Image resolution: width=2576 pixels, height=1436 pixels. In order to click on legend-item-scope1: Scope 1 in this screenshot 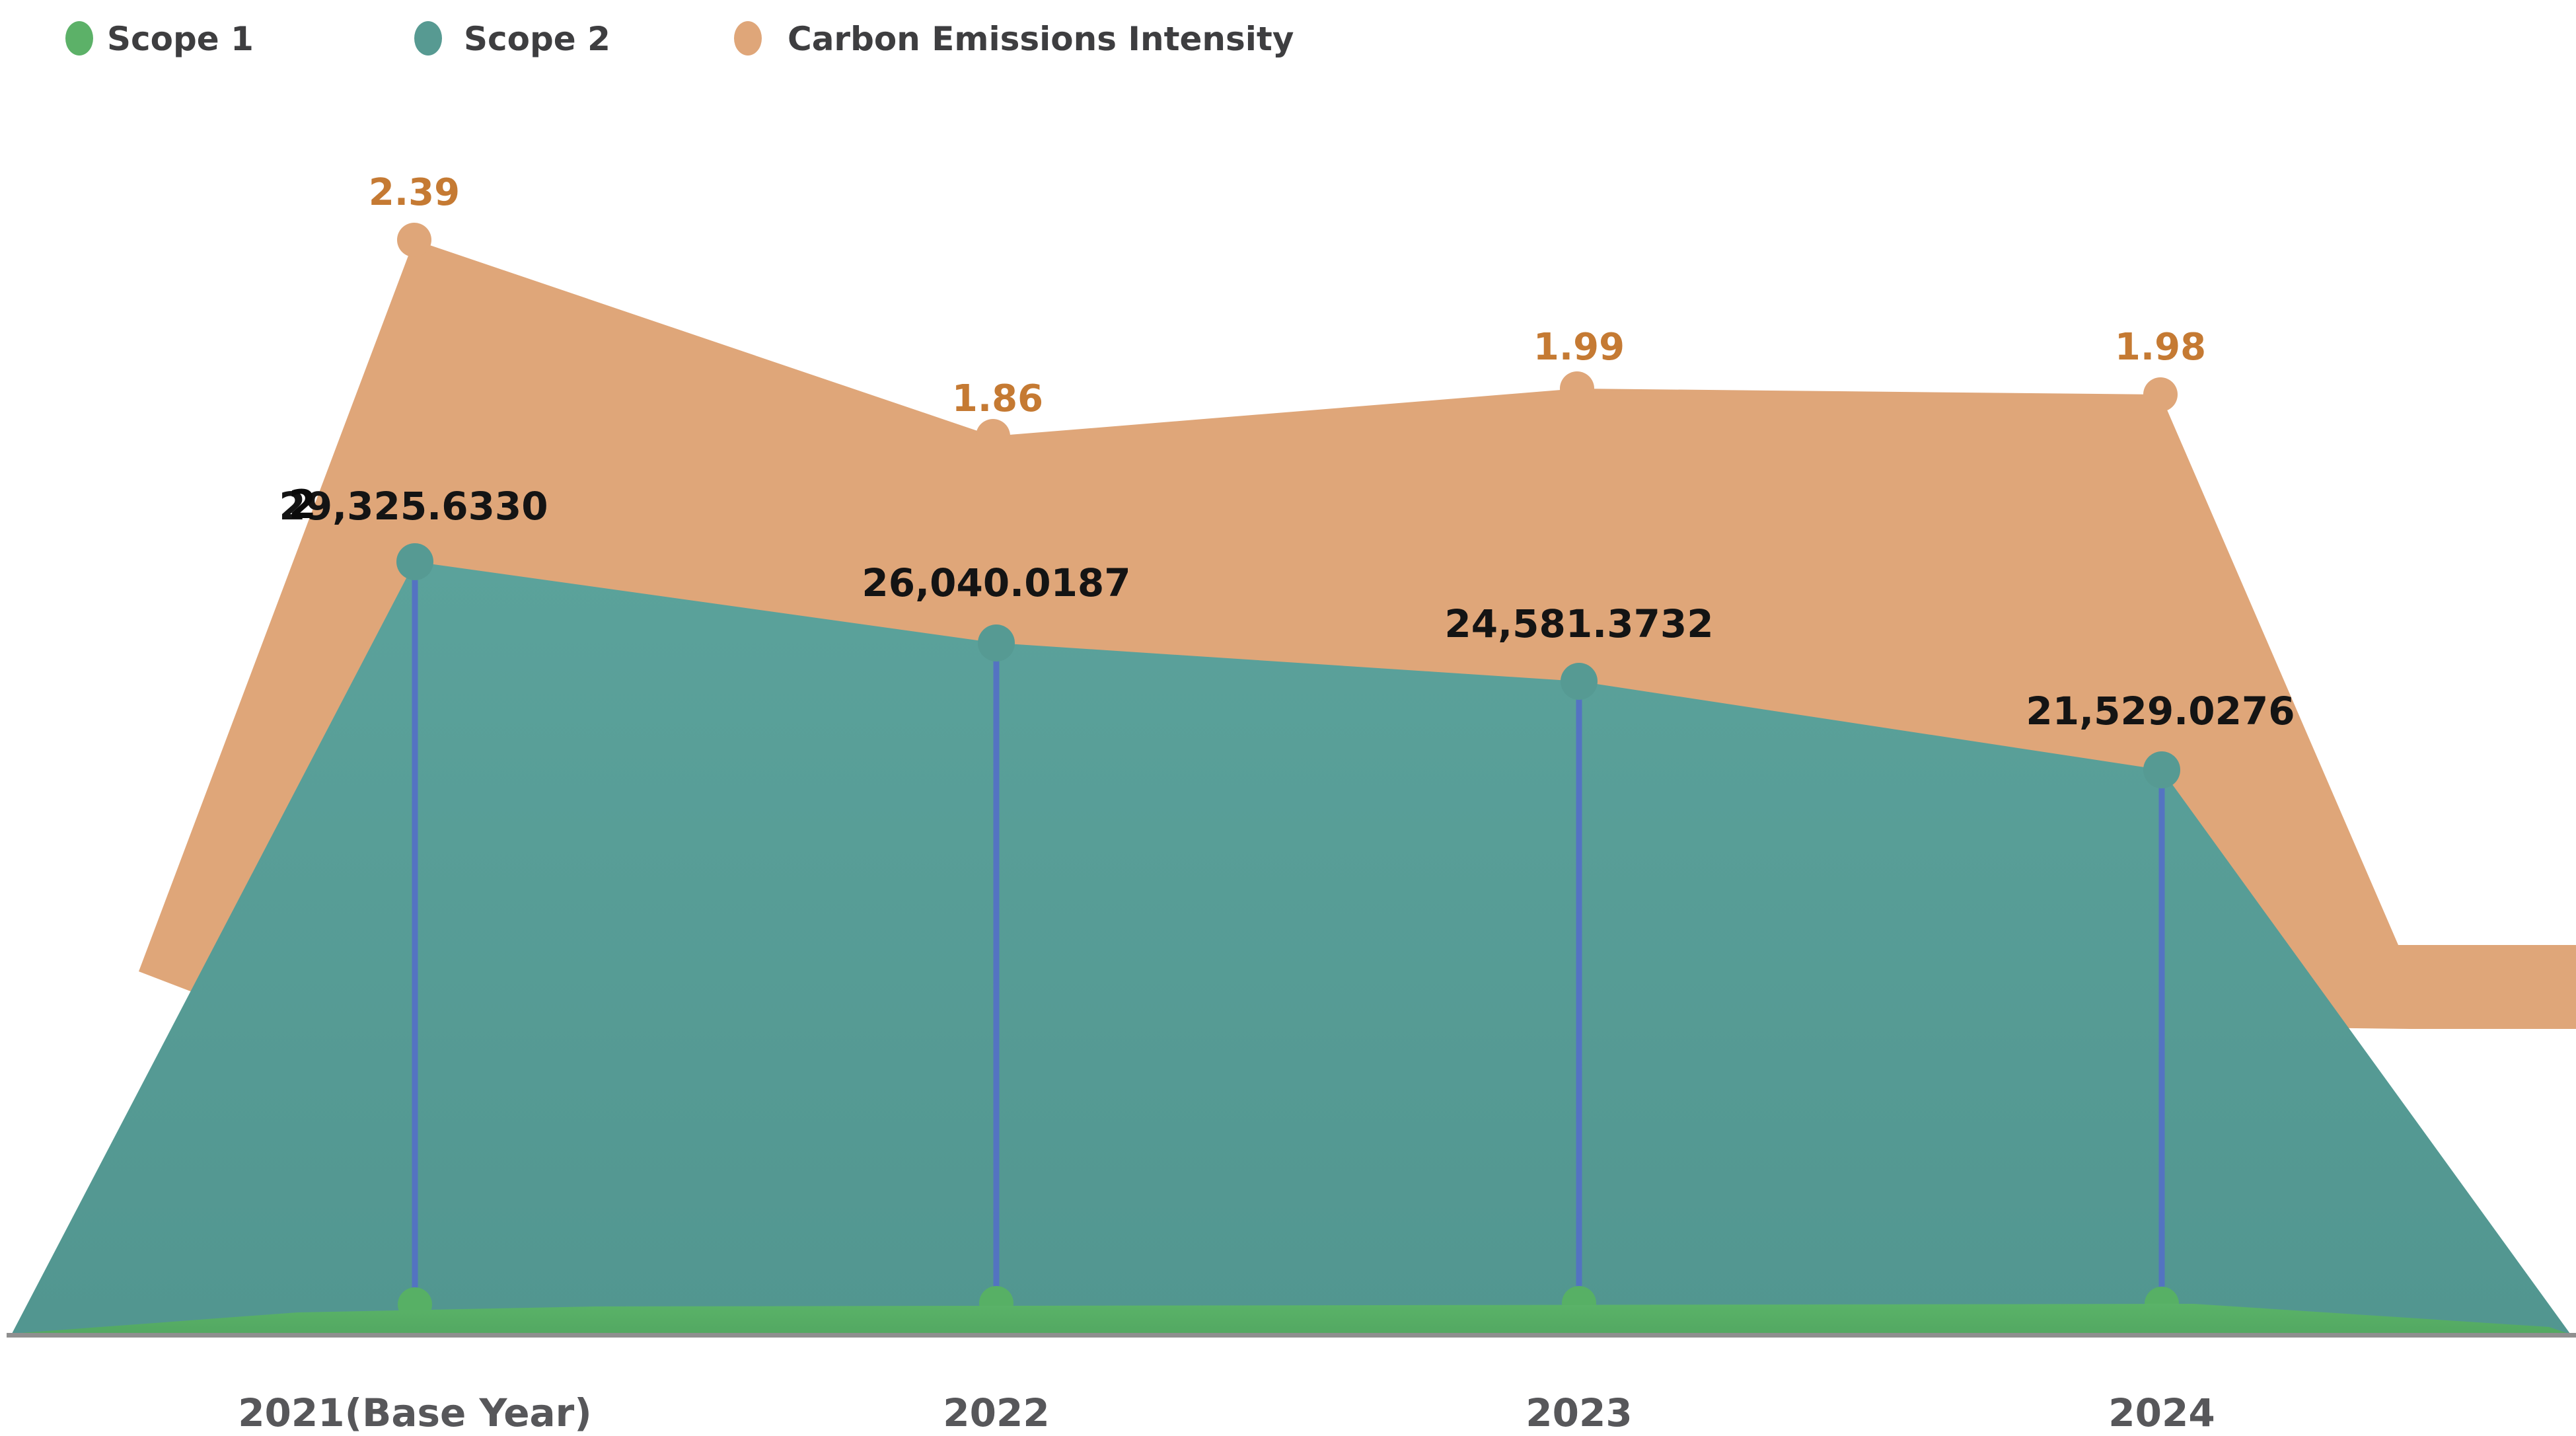, I will do `click(159, 39)`.